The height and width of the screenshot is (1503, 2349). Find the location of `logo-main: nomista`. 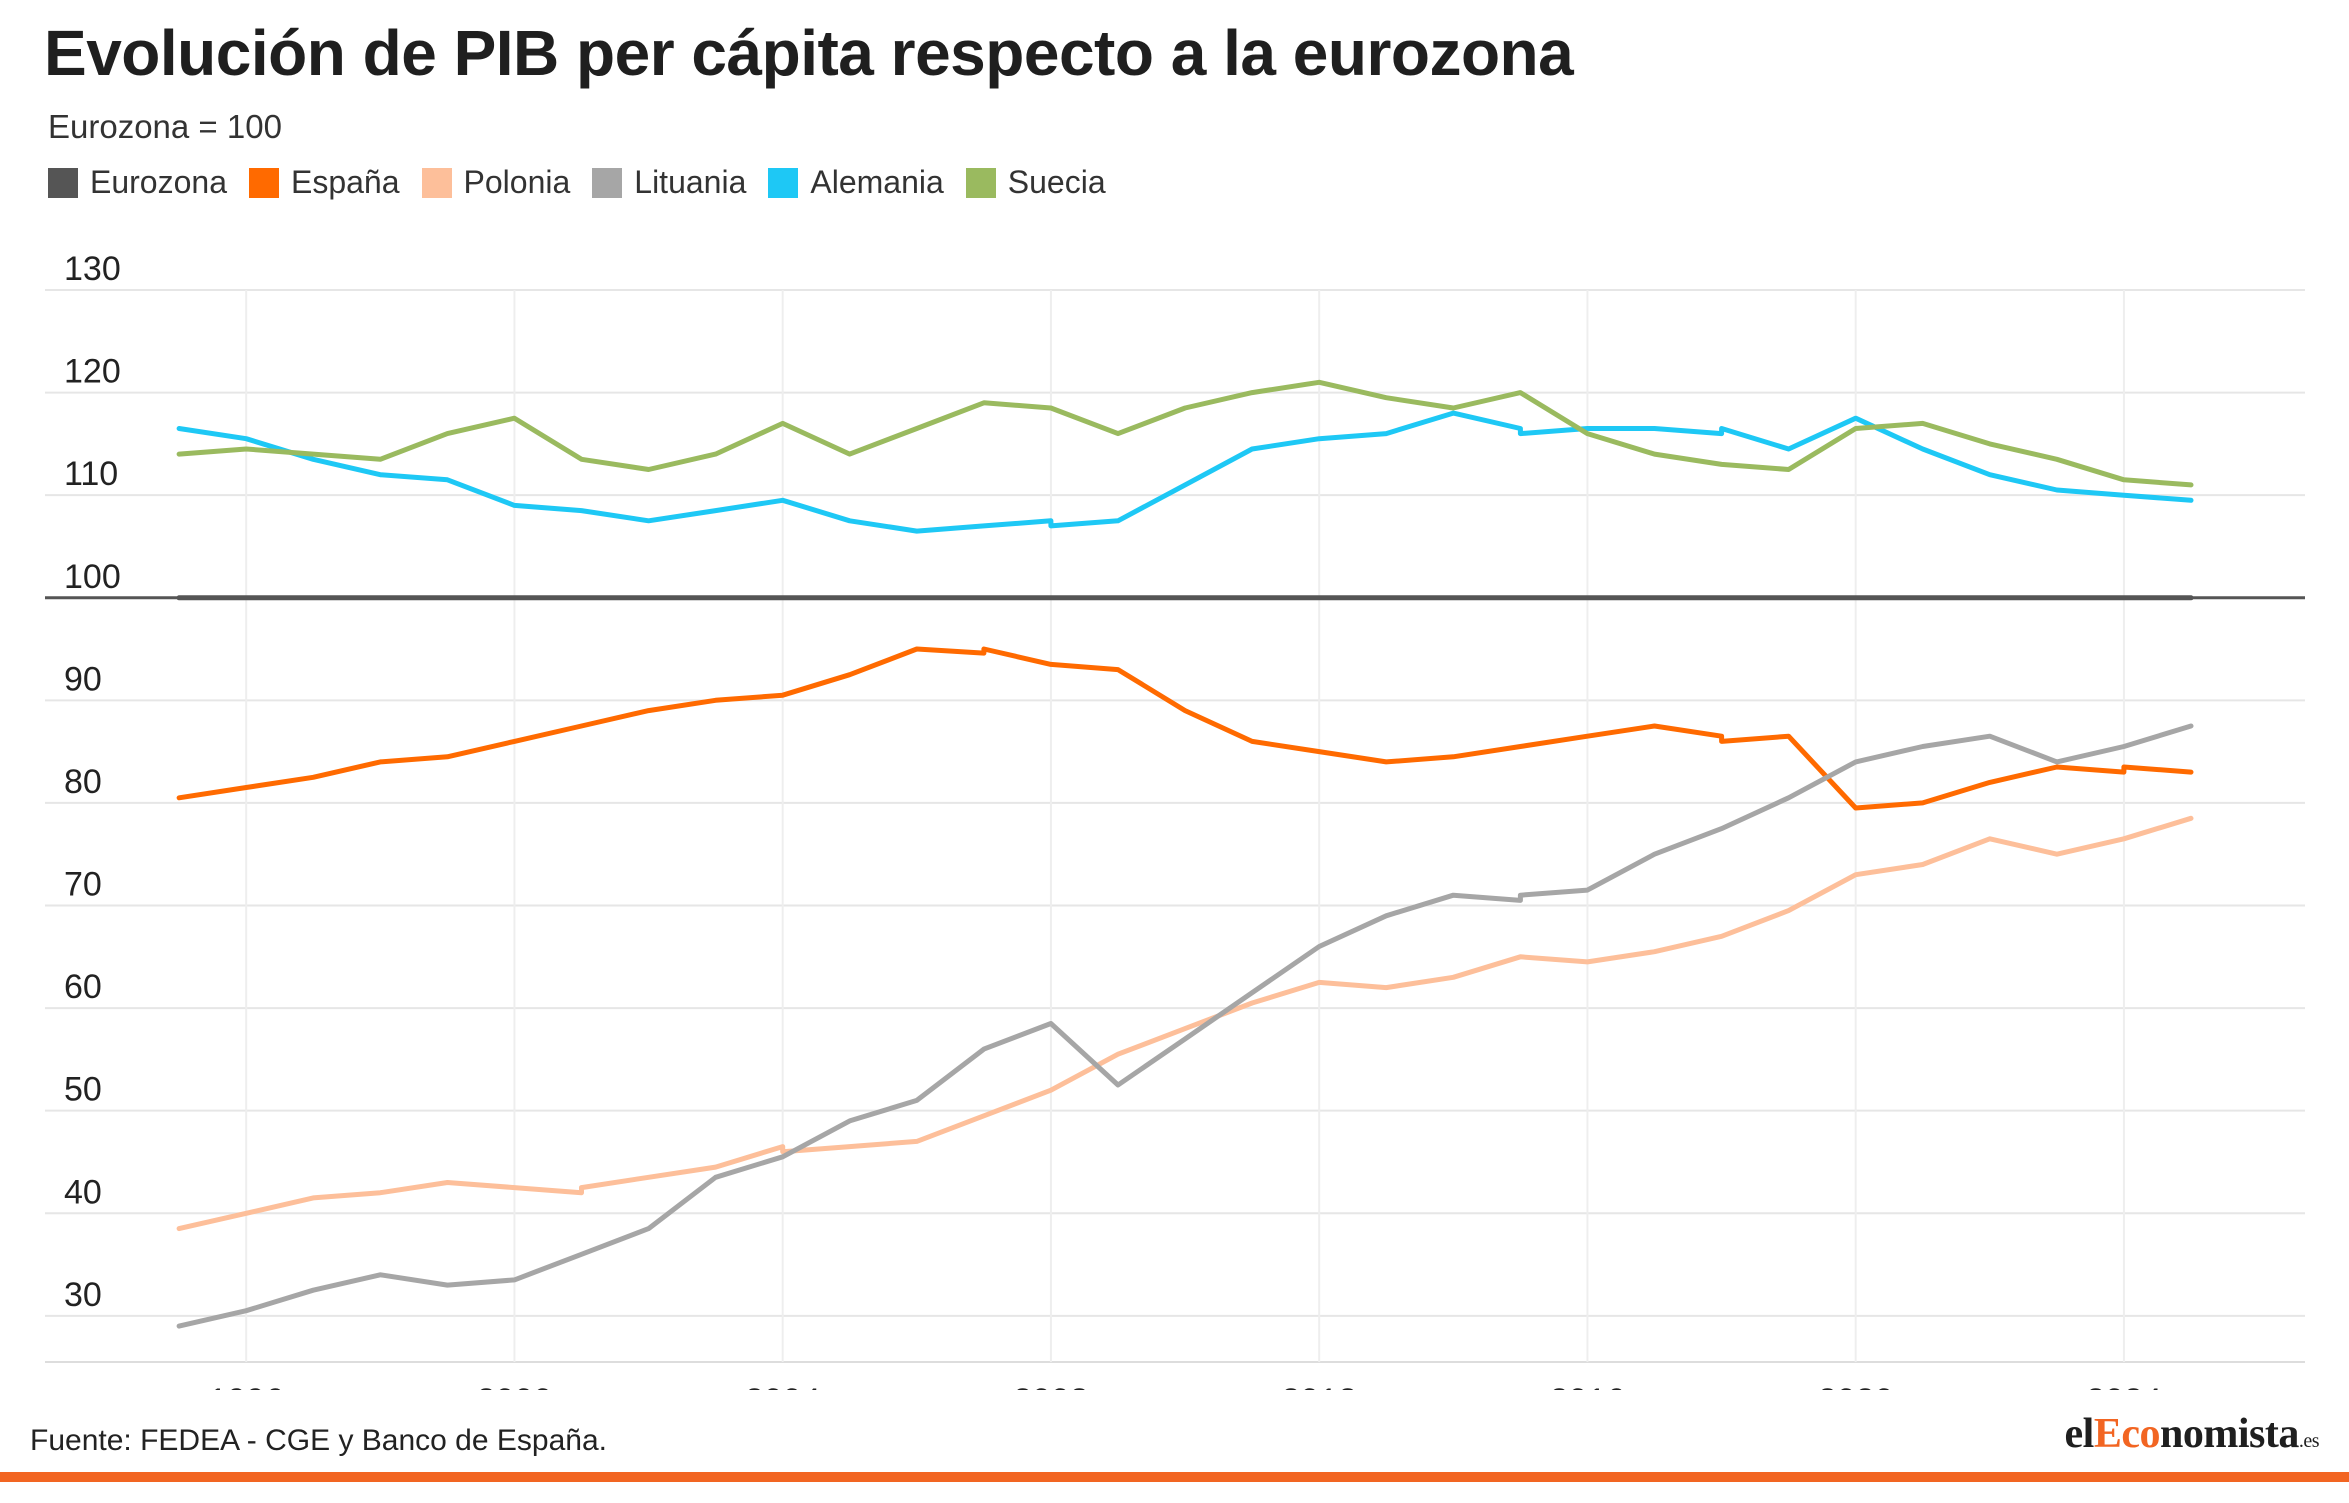

logo-main: nomista is located at coordinates (2229, 1434).